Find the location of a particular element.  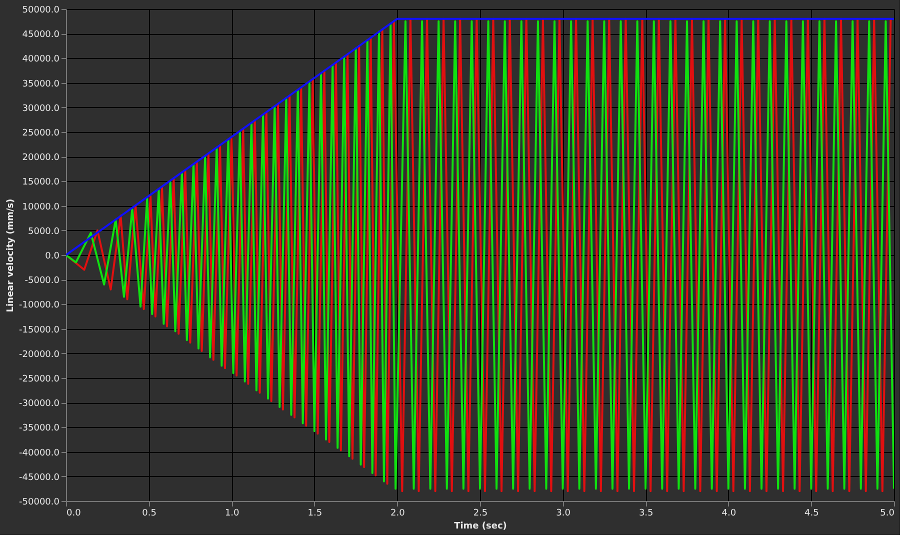

x-tick-label: 2.0 is located at coordinates (398, 513).